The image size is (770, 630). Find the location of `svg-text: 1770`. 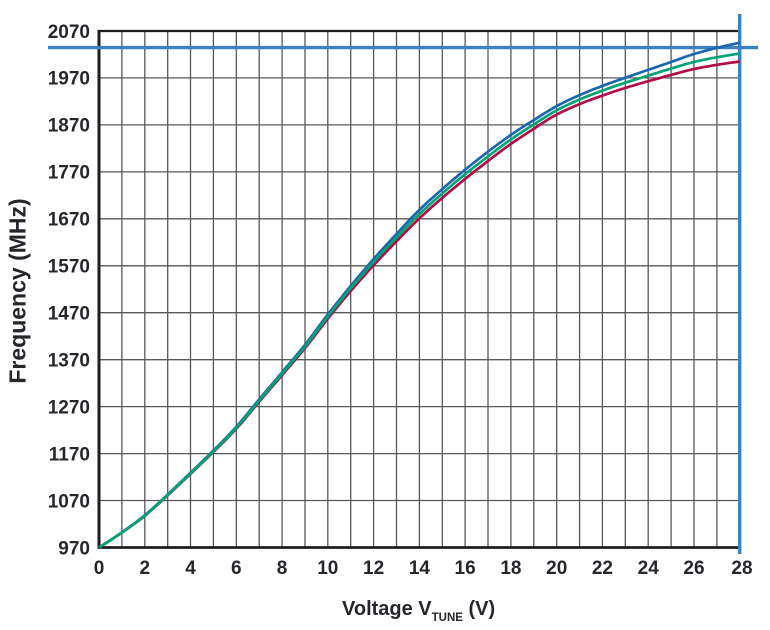

svg-text: 1770 is located at coordinates (69, 173).